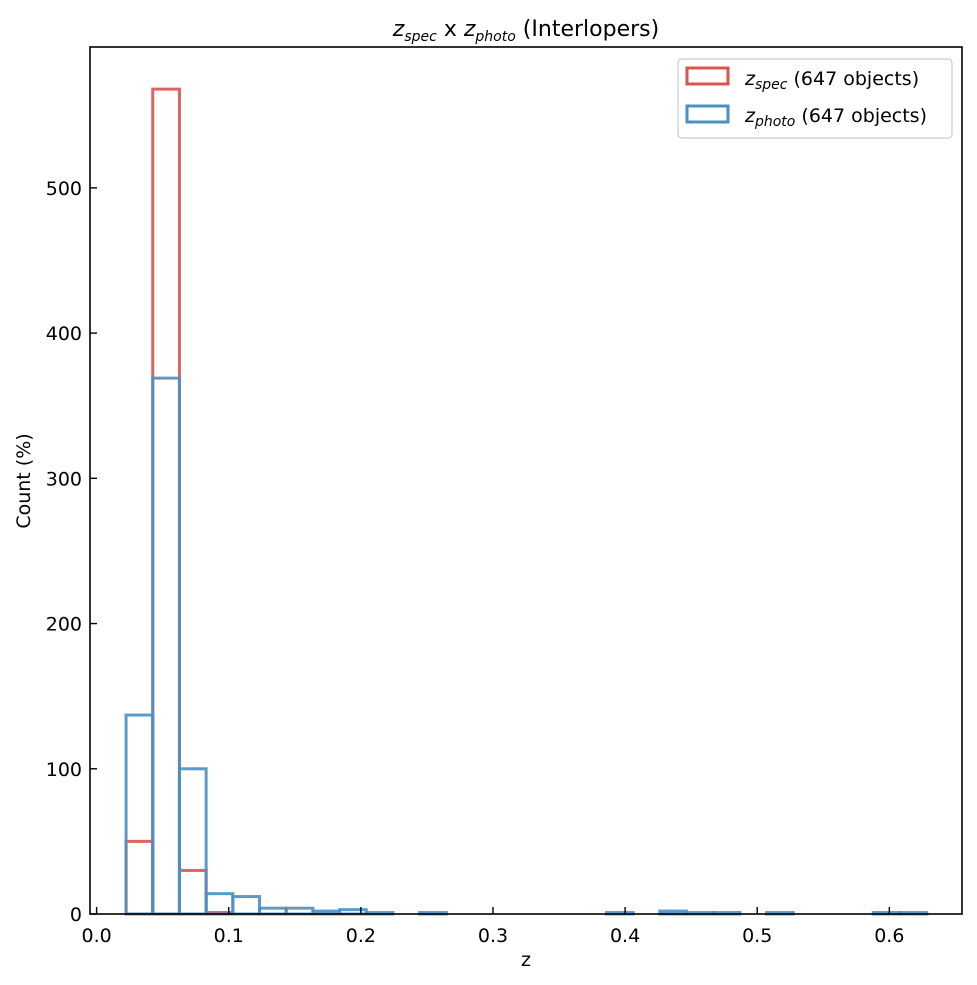 This screenshot has width=977, height=985. What do you see at coordinates (750, 116) in the screenshot?
I see `legend-photo-z: z` at bounding box center [750, 116].